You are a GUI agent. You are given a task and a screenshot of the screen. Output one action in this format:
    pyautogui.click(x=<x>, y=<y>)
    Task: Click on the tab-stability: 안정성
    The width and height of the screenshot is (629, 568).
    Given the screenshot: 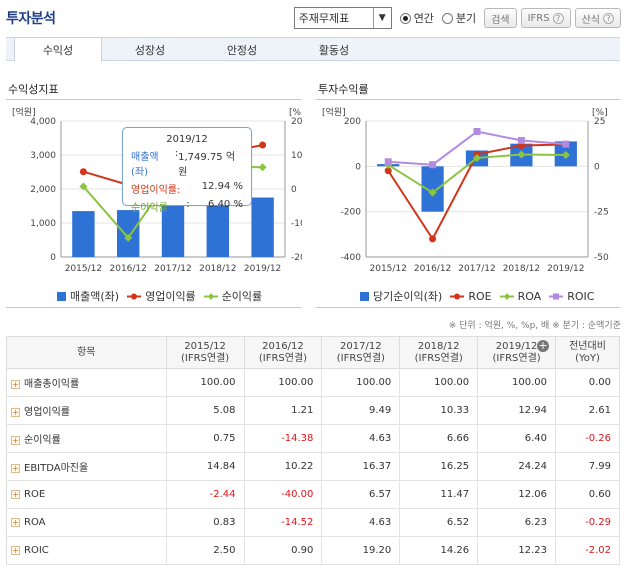 What is the action you would take?
    pyautogui.click(x=242, y=50)
    